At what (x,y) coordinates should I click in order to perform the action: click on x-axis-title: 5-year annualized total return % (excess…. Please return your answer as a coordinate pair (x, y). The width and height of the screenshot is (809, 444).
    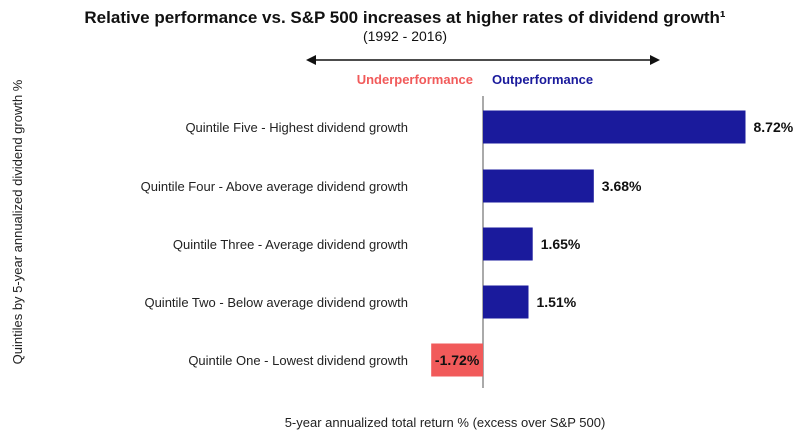
    Looking at the image, I should click on (445, 422).